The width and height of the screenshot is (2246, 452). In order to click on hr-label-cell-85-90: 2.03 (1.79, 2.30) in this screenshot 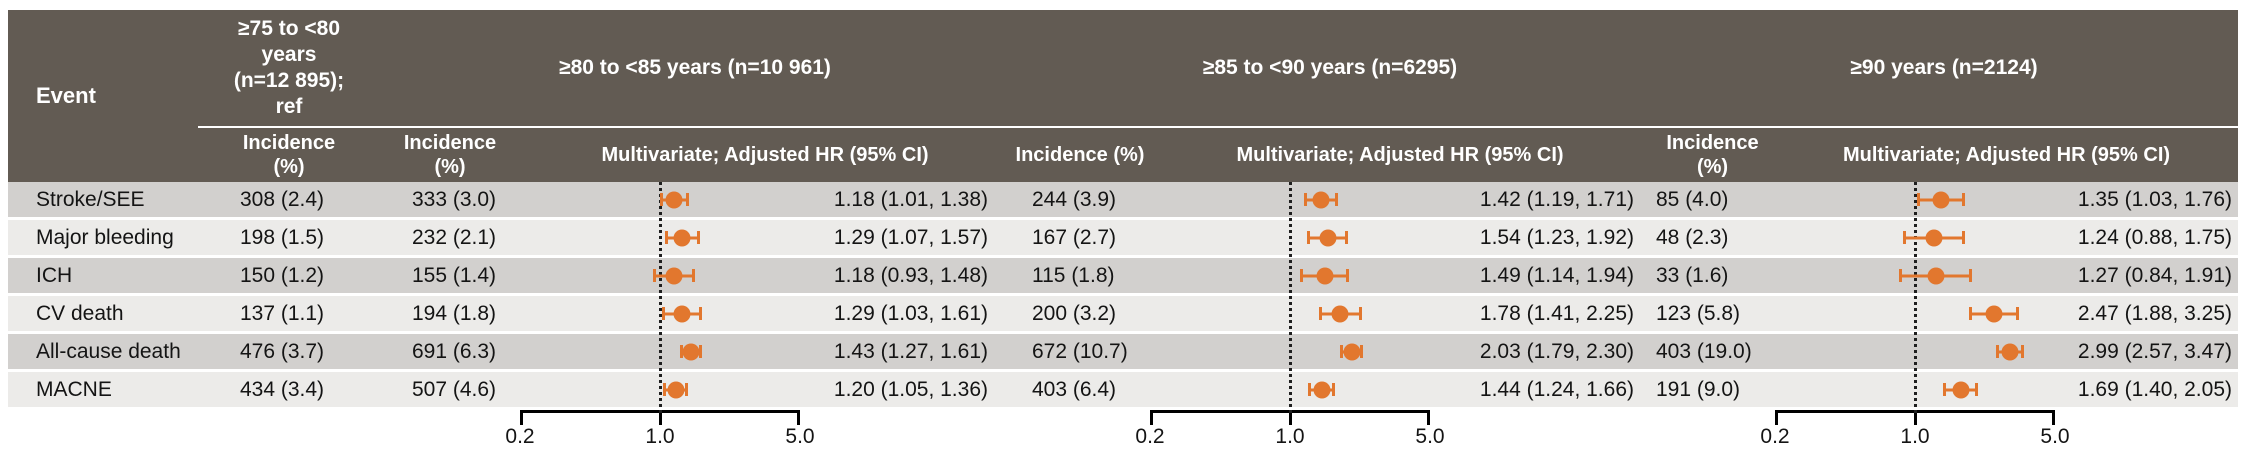, I will do `click(1556, 351)`.